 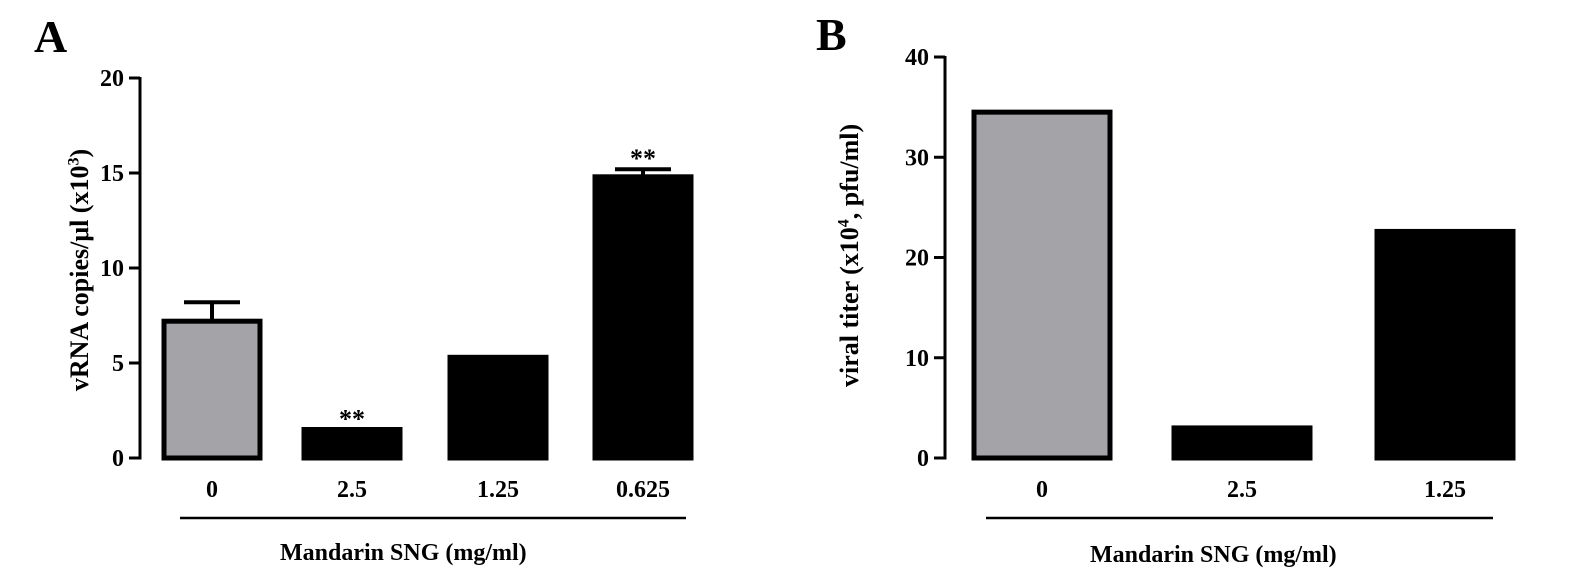 I want to click on y-tick-label: 40, so click(x=917, y=58).